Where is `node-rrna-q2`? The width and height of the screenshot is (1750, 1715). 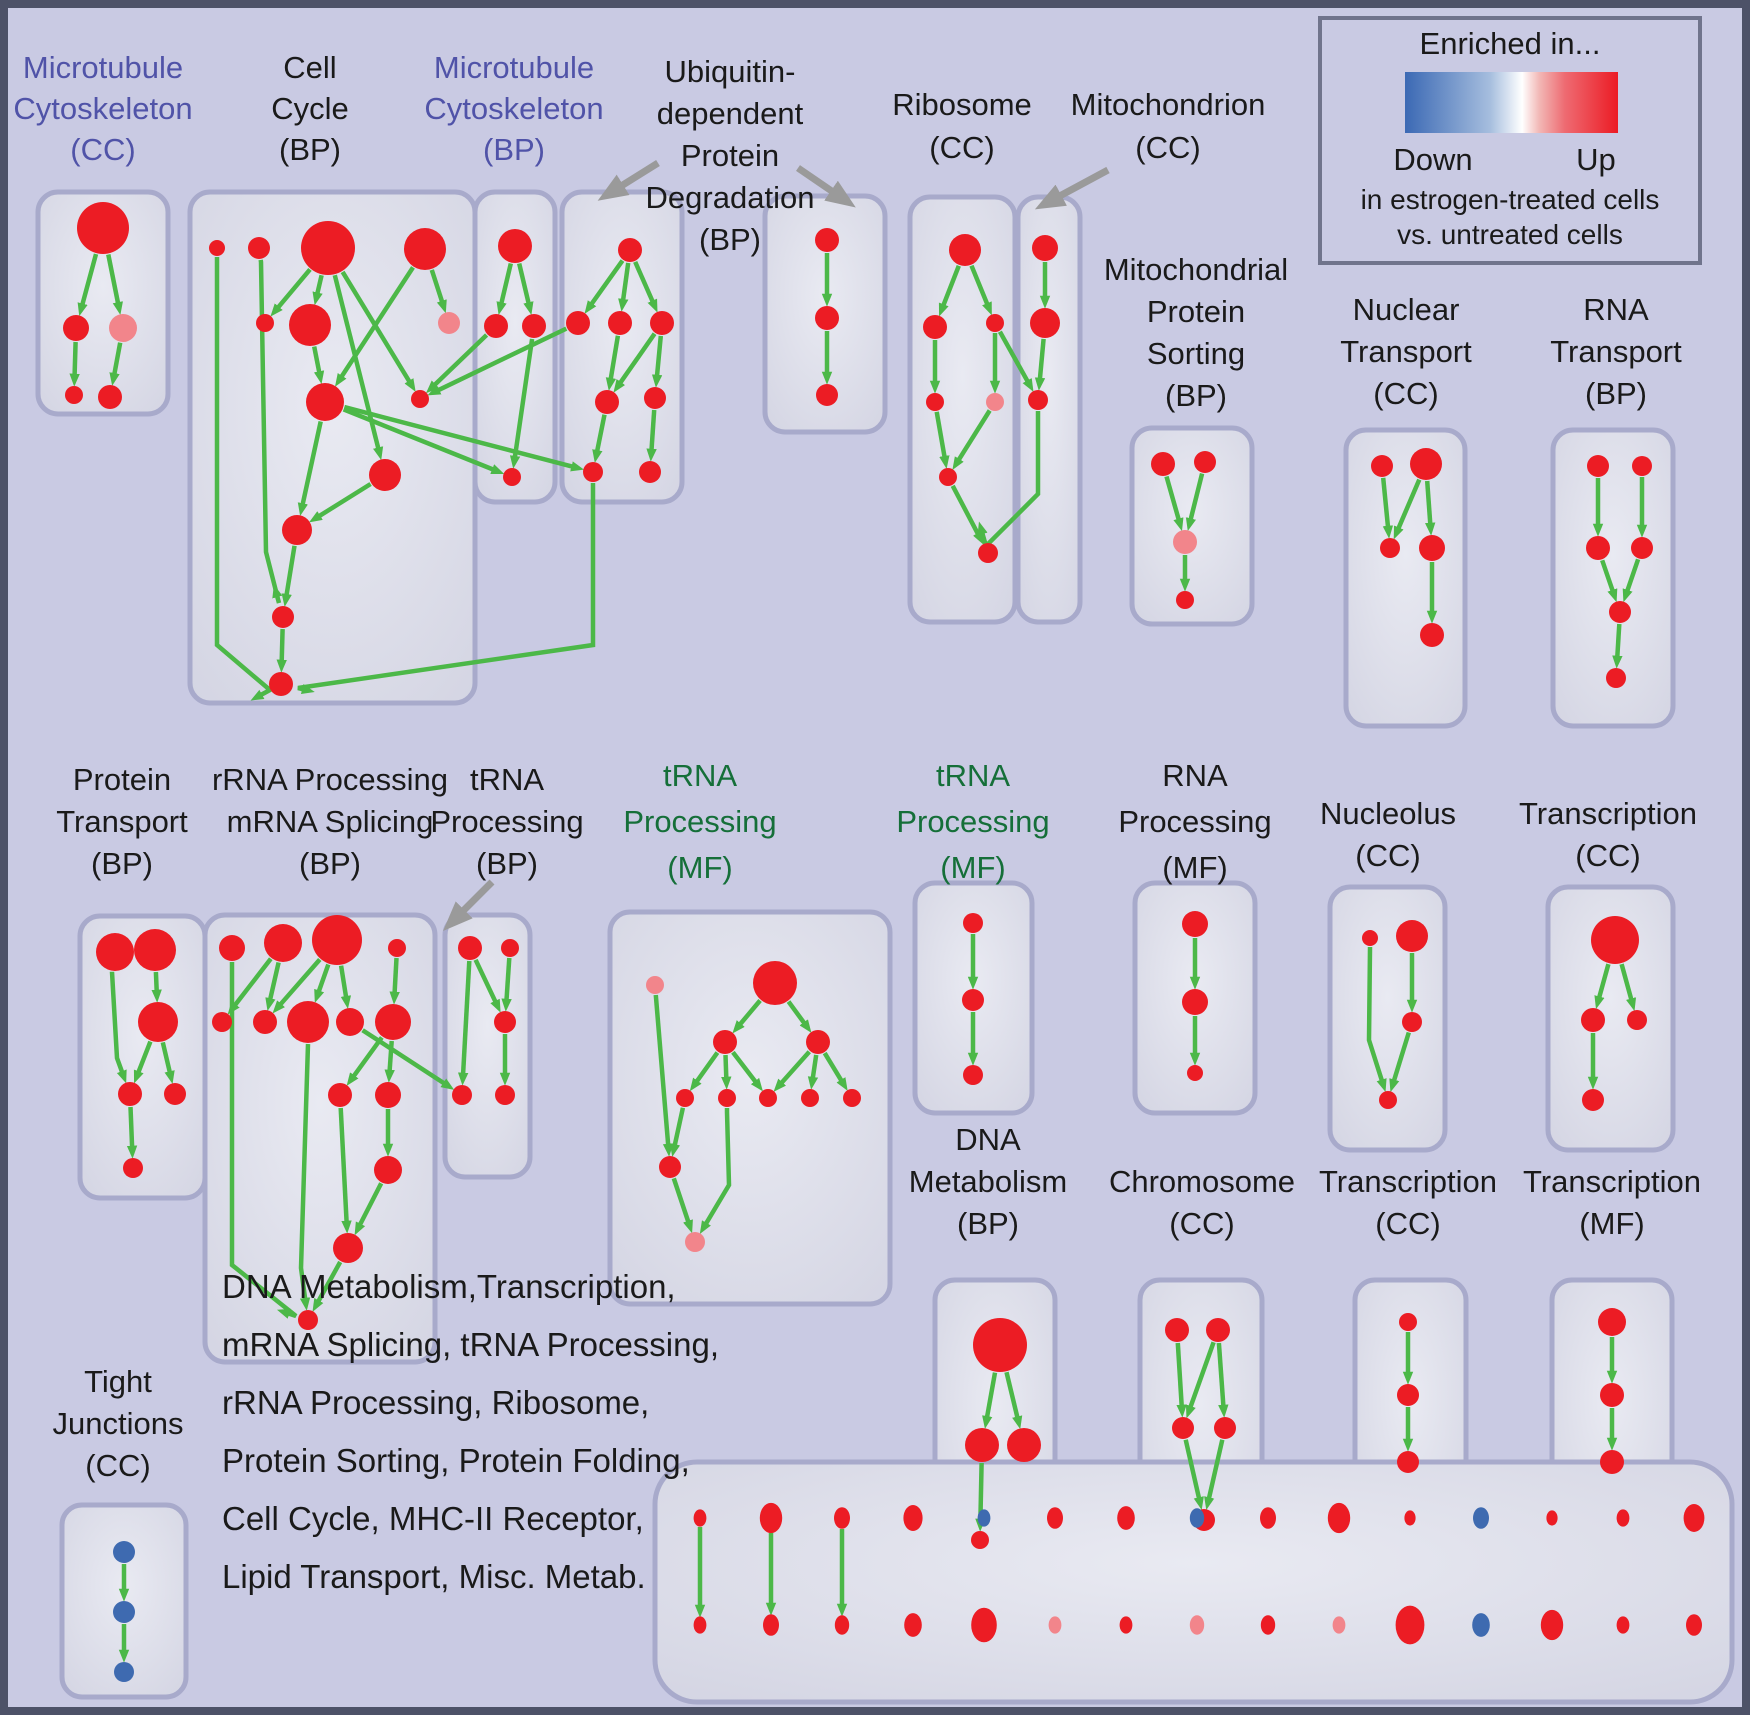 node-rrna-q2 is located at coordinates (337, 940).